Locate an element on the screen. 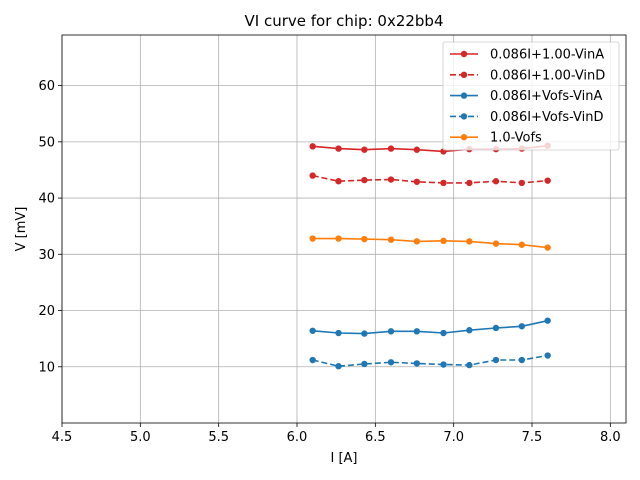 This screenshot has width=640, height=480. x-tick-label: 6.5 is located at coordinates (375, 437).